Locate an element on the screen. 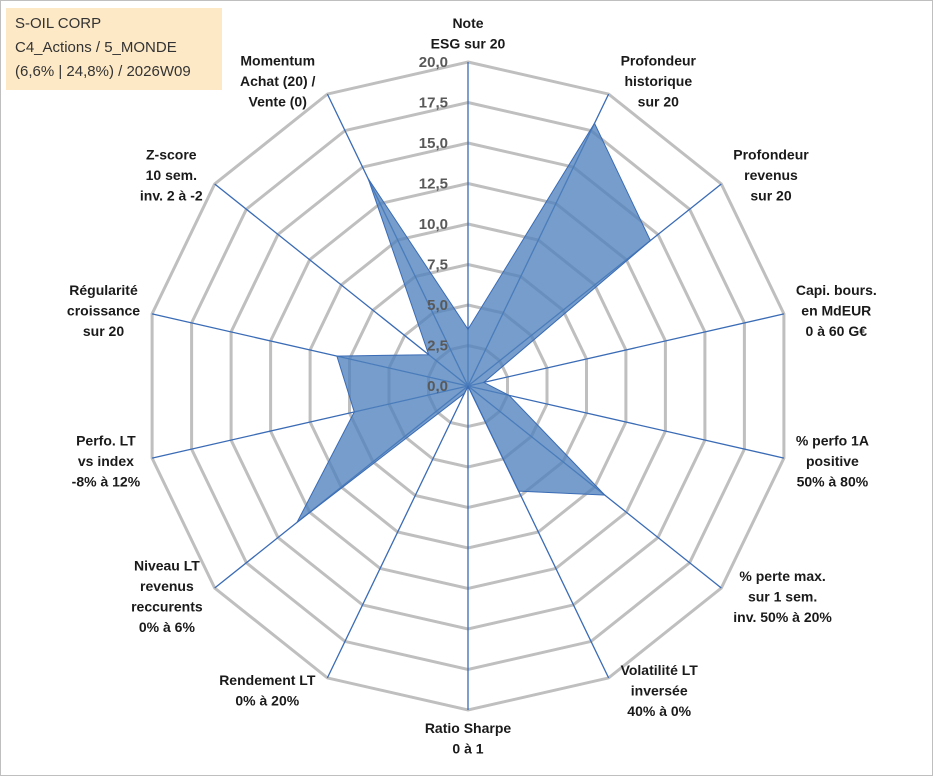 Image resolution: width=933 pixels, height=776 pixels. axis-label-line: 0% à 20% is located at coordinates (267, 701).